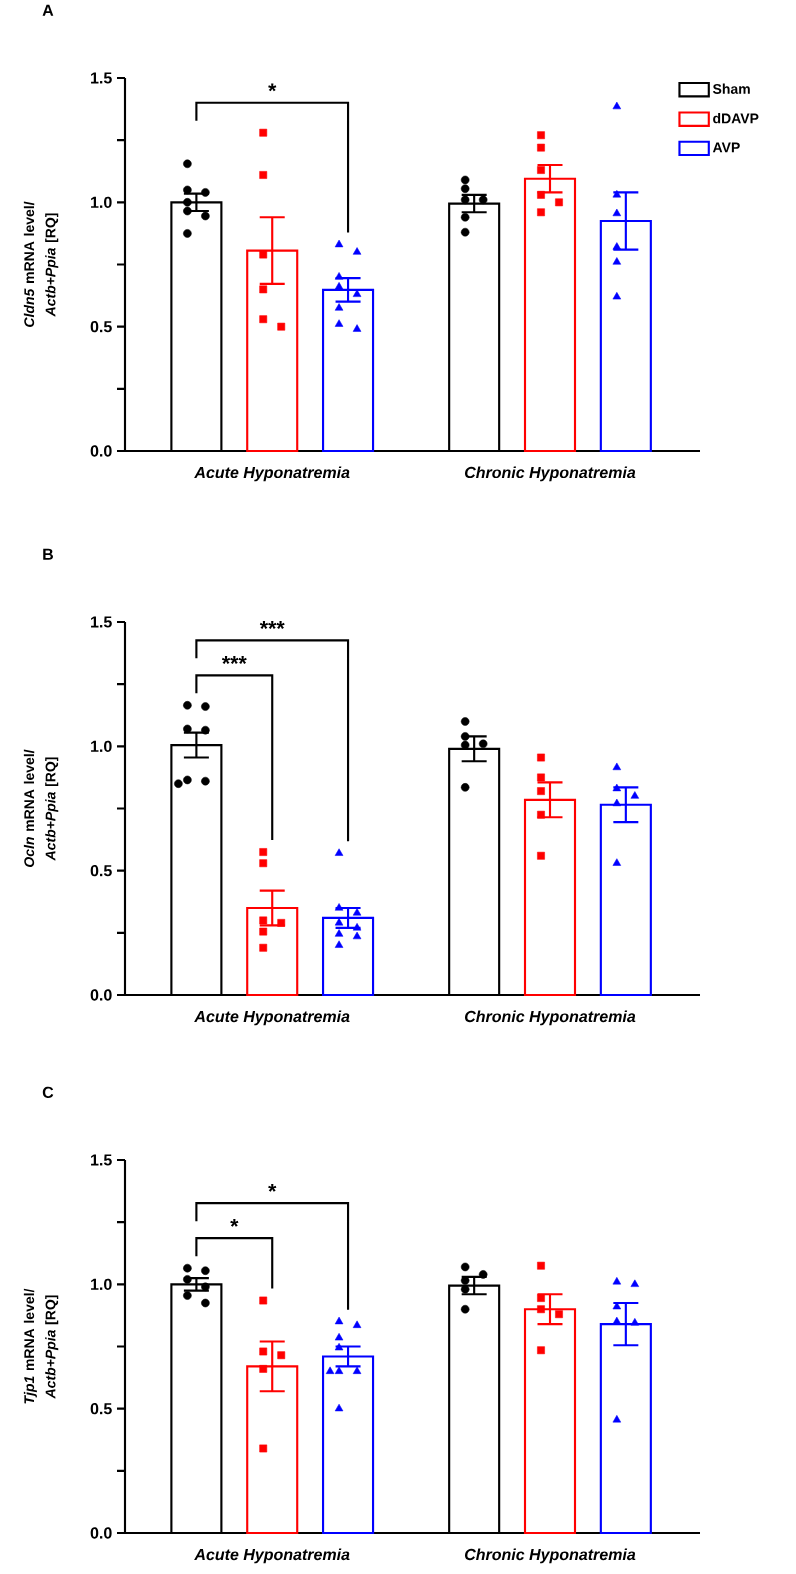  Describe the element at coordinates (48, 1092) in the screenshot. I see `chart-title: C` at that location.